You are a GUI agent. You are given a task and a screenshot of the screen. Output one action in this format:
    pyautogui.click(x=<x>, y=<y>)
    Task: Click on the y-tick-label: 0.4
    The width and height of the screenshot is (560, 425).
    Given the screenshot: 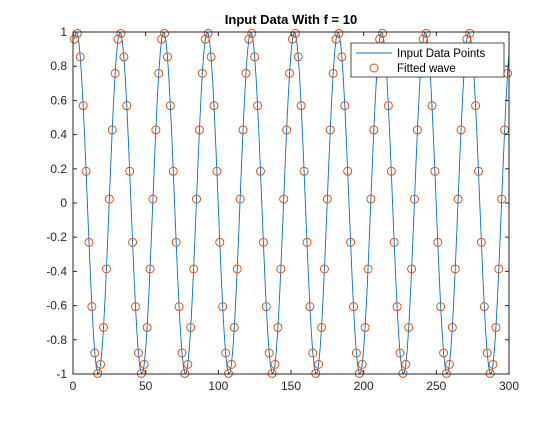 What is the action you would take?
    pyautogui.click(x=58, y=135)
    